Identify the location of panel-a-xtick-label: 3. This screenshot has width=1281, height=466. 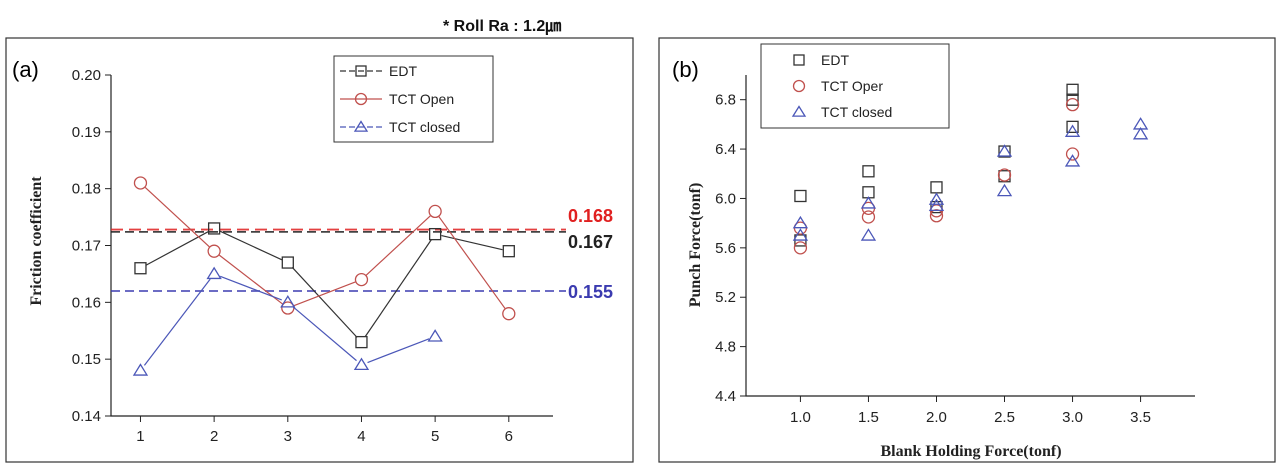
(288, 436).